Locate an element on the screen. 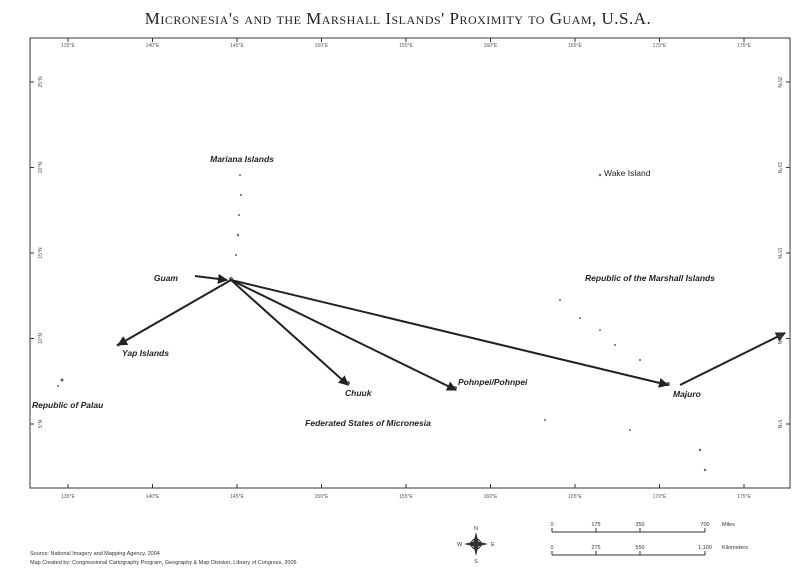 The height and width of the screenshot is (574, 797). scale-label: 700 is located at coordinates (704, 525).